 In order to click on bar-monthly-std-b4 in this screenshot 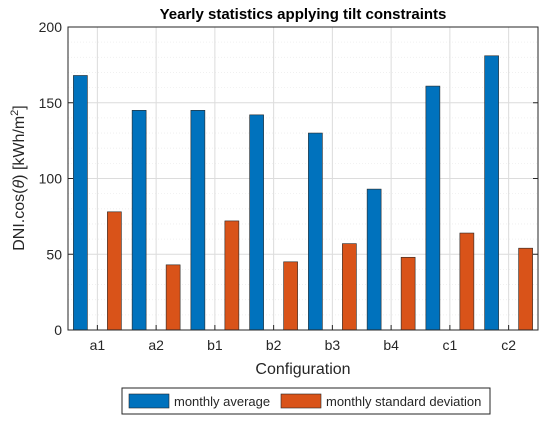, I will do `click(408, 293)`.